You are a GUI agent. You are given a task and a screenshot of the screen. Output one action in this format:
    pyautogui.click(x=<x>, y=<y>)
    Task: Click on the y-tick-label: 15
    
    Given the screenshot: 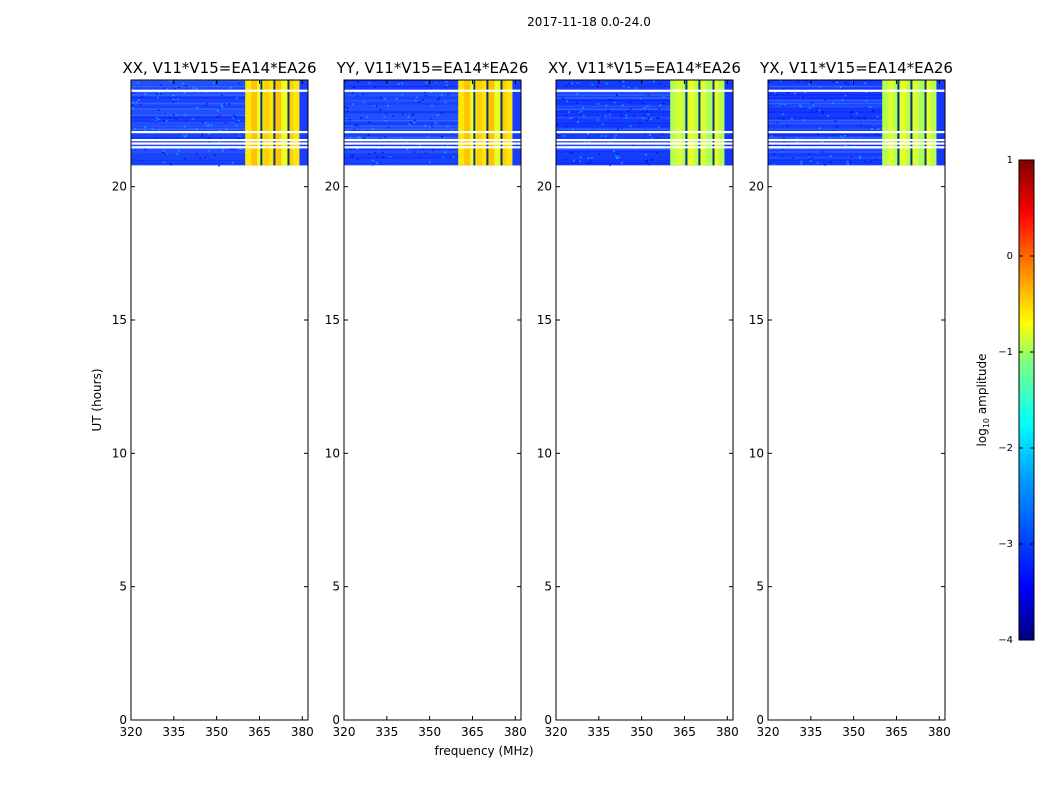 What is the action you would take?
    pyautogui.click(x=332, y=320)
    